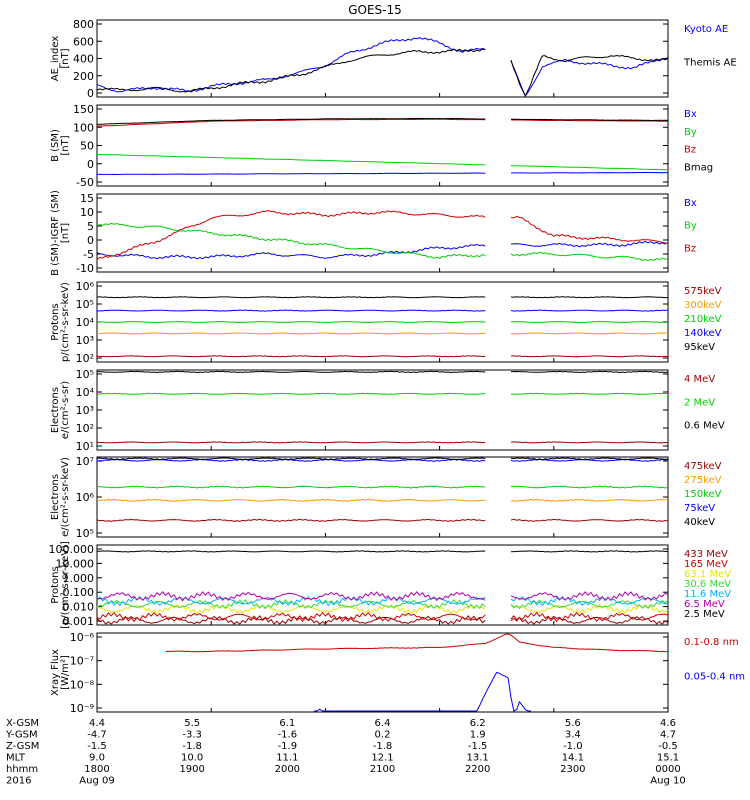  I want to click on legend-150kev: 150keV, so click(703, 494).